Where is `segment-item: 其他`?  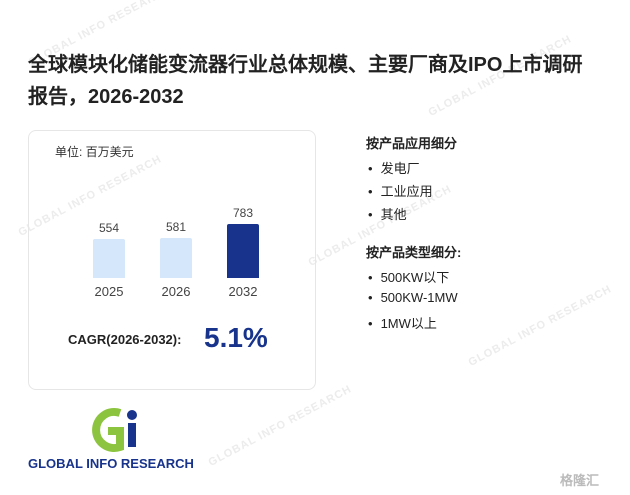
segment-item: 其他 is located at coordinates (387, 213).